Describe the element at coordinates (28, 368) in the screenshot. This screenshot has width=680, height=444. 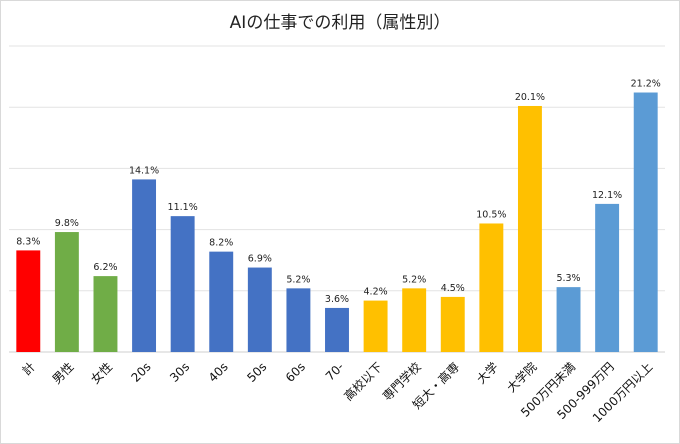
I see `category-label: 計` at that location.